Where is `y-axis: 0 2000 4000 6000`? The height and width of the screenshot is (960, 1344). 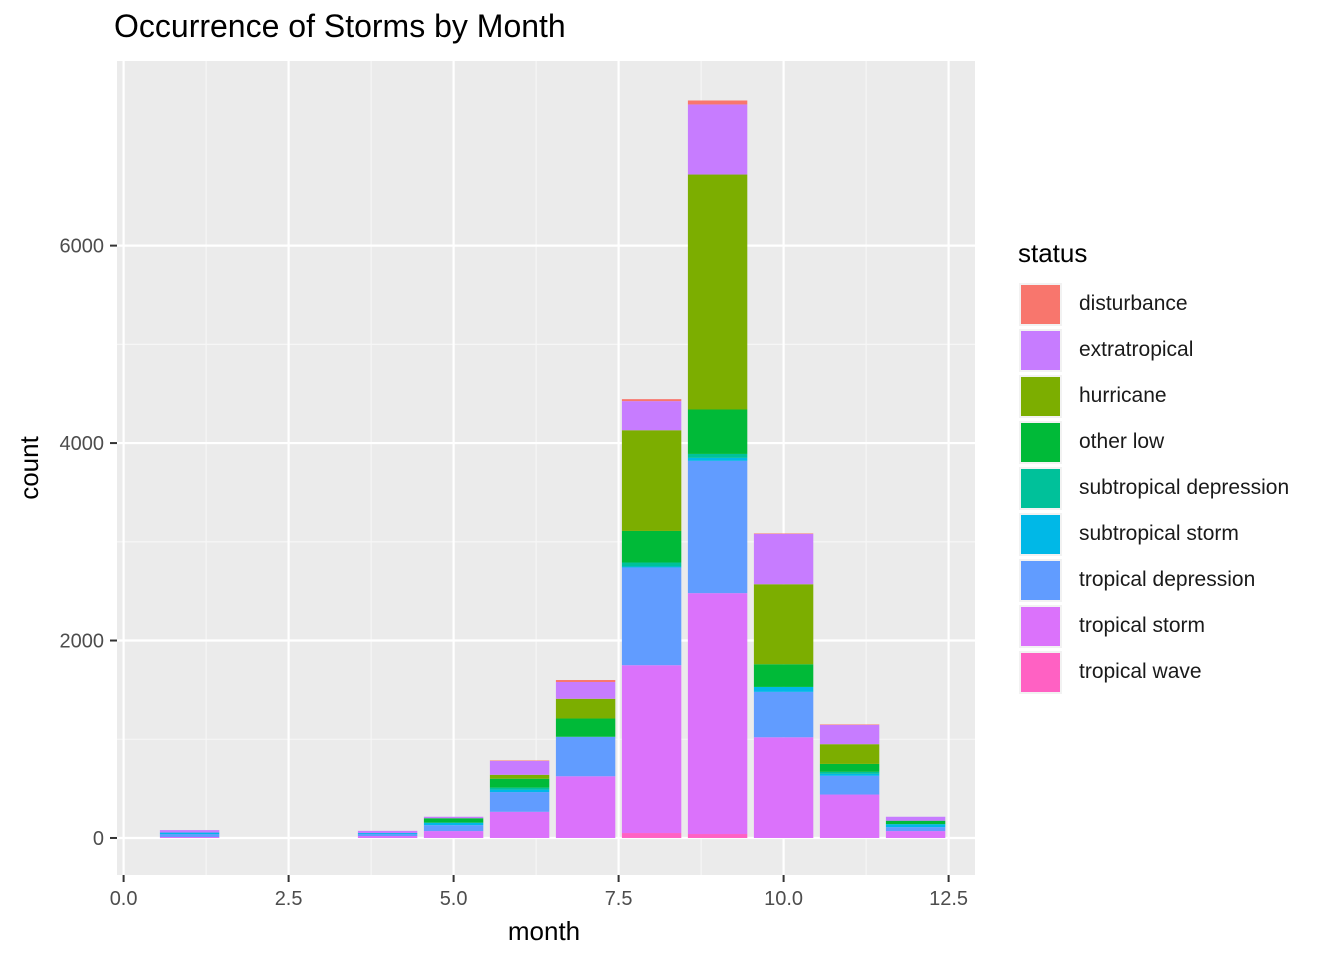
y-axis: 0 2000 4000 6000 is located at coordinates (88, 543).